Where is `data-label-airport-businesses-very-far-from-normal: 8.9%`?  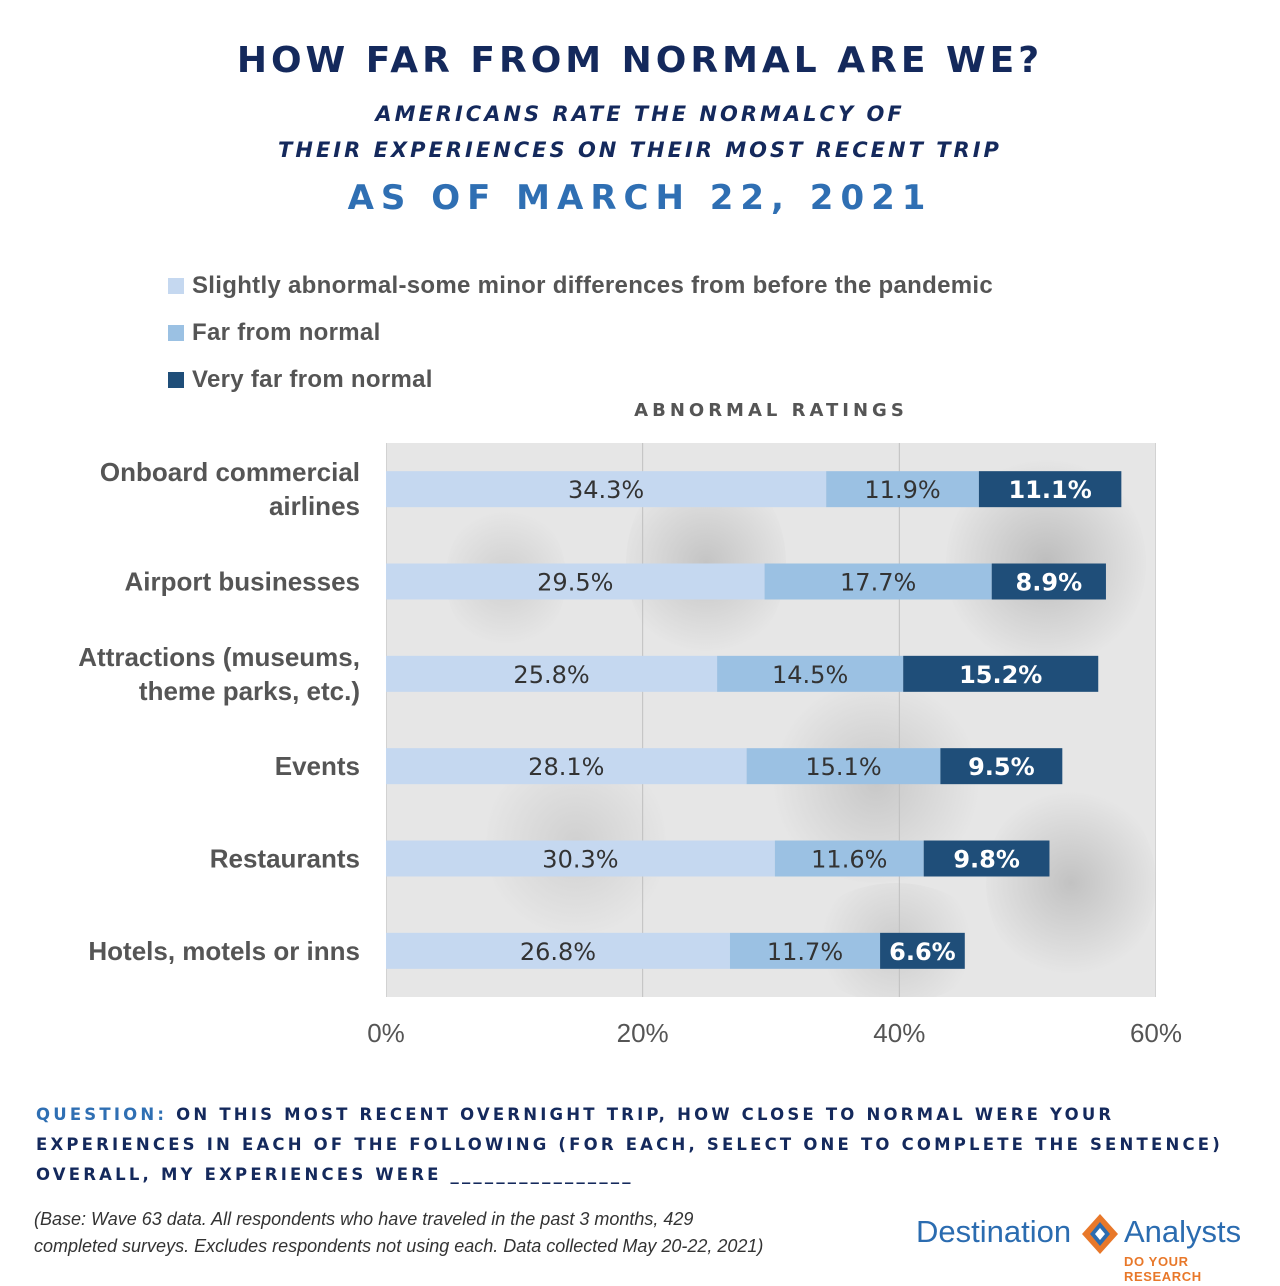 data-label-airport-businesses-very-far-from-normal: 8.9% is located at coordinates (1049, 583).